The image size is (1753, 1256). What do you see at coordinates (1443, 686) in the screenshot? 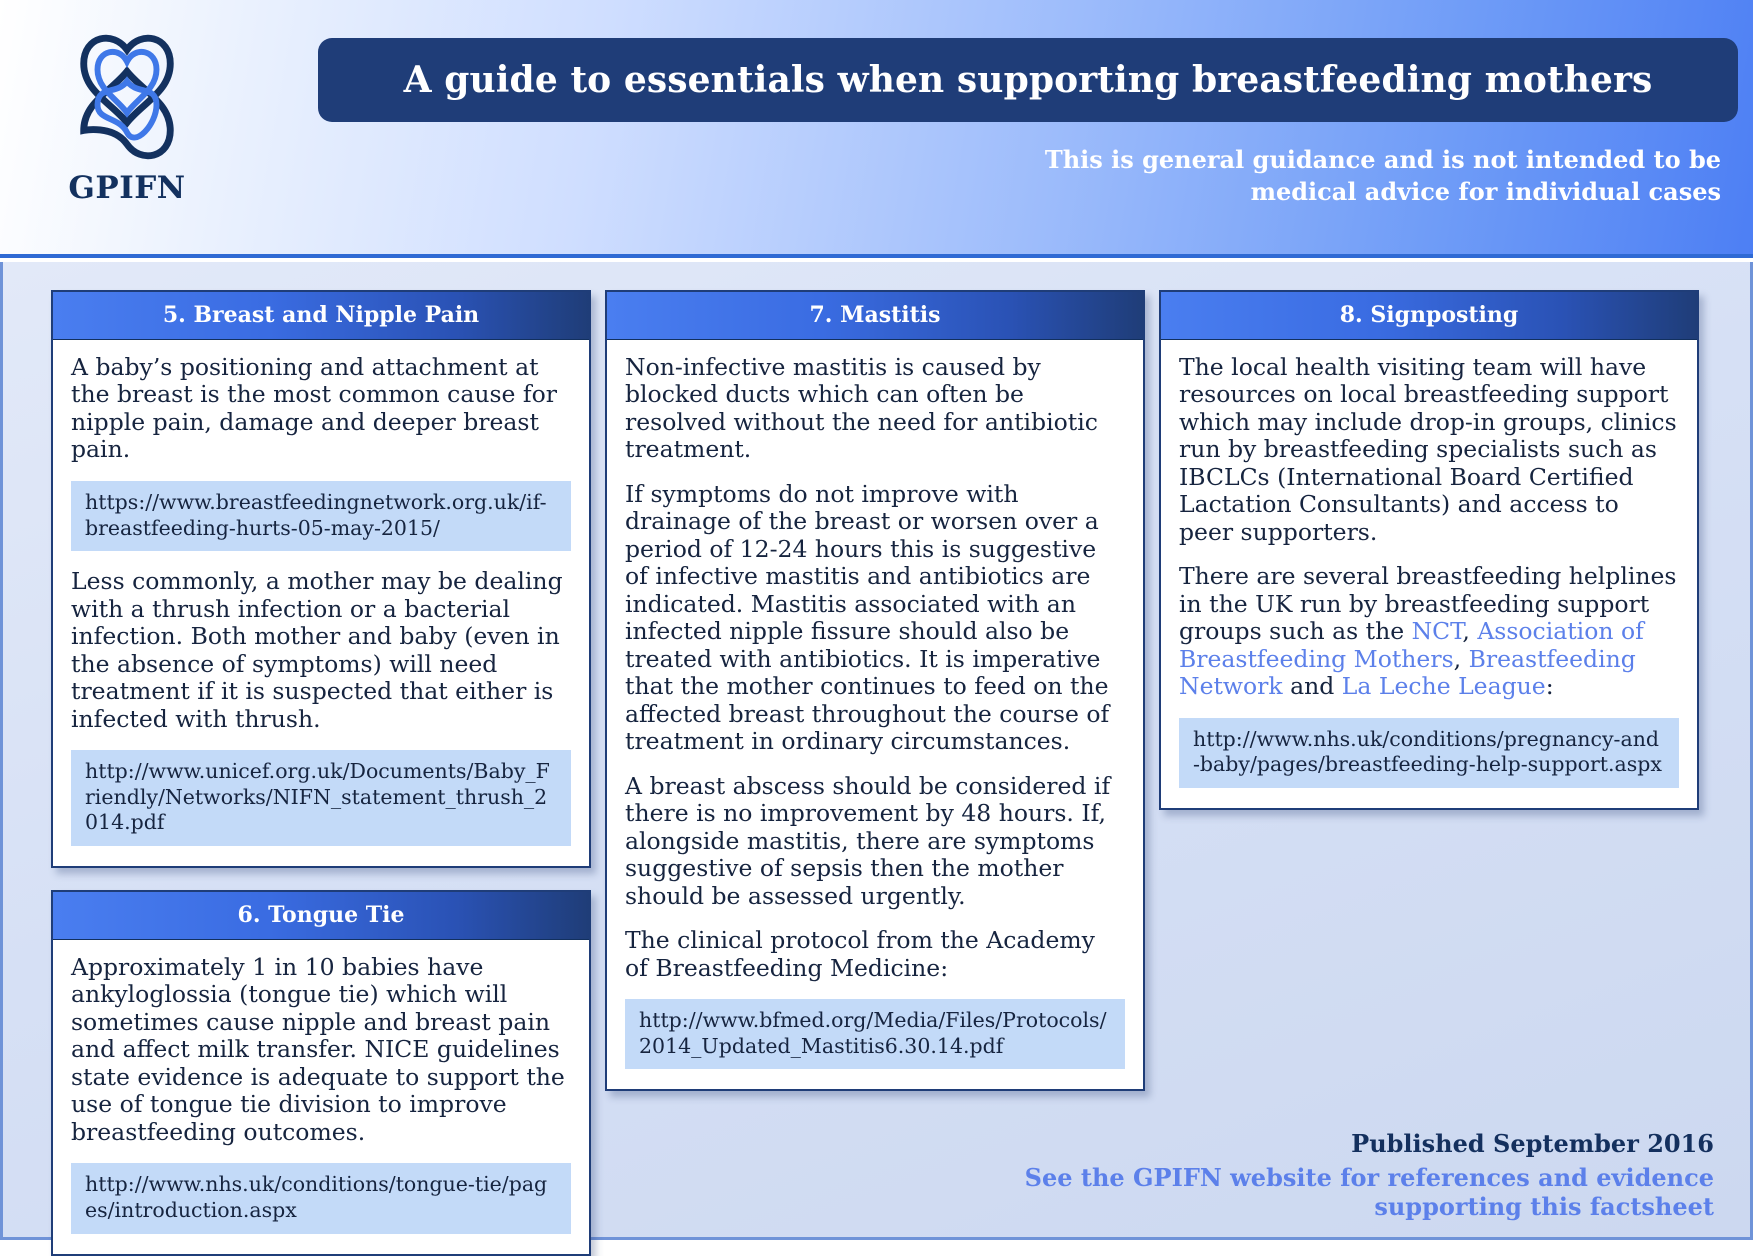
I see `link-la-leche-league: La Leche League` at bounding box center [1443, 686].